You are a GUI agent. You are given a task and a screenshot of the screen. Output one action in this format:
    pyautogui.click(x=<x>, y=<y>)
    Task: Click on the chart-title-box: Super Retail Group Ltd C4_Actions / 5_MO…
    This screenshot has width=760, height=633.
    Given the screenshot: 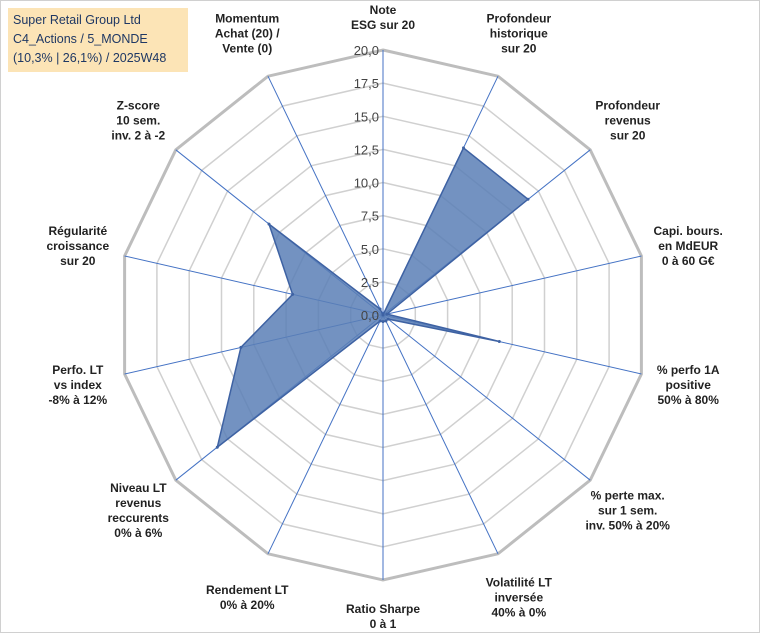 What is the action you would take?
    pyautogui.click(x=98, y=40)
    